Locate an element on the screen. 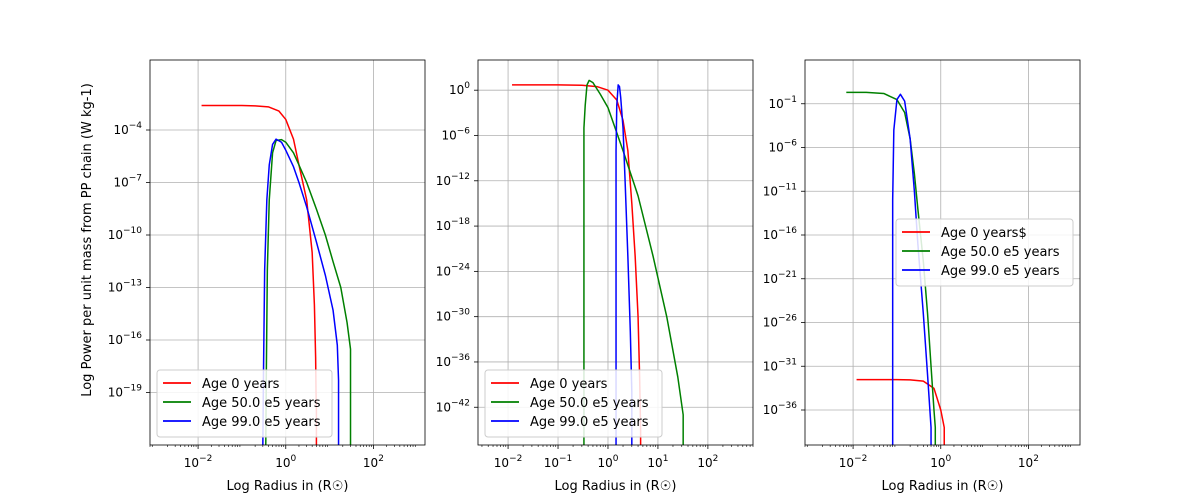  y-tick-label: 10⁻²⁶ is located at coordinates (780, 322).